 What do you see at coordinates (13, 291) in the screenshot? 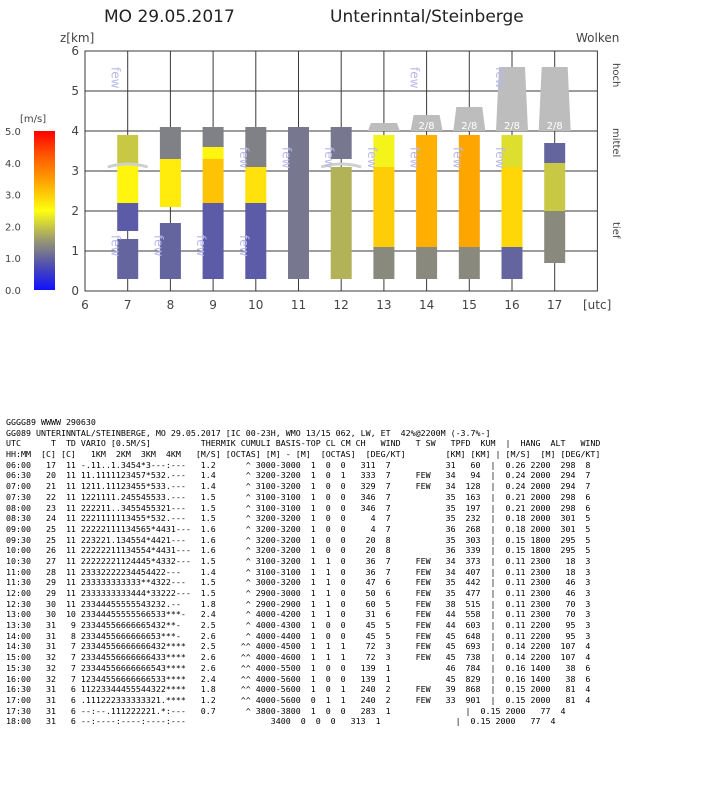
I see `colorbar-tick-label: 0.0` at bounding box center [13, 291].